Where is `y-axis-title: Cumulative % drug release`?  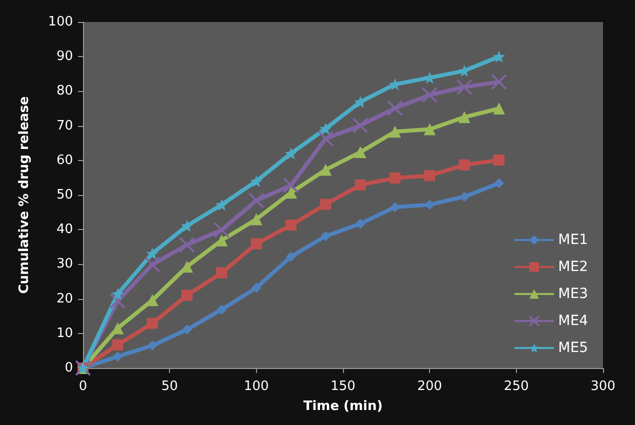
y-axis-title: Cumulative % drug release is located at coordinates (24, 195).